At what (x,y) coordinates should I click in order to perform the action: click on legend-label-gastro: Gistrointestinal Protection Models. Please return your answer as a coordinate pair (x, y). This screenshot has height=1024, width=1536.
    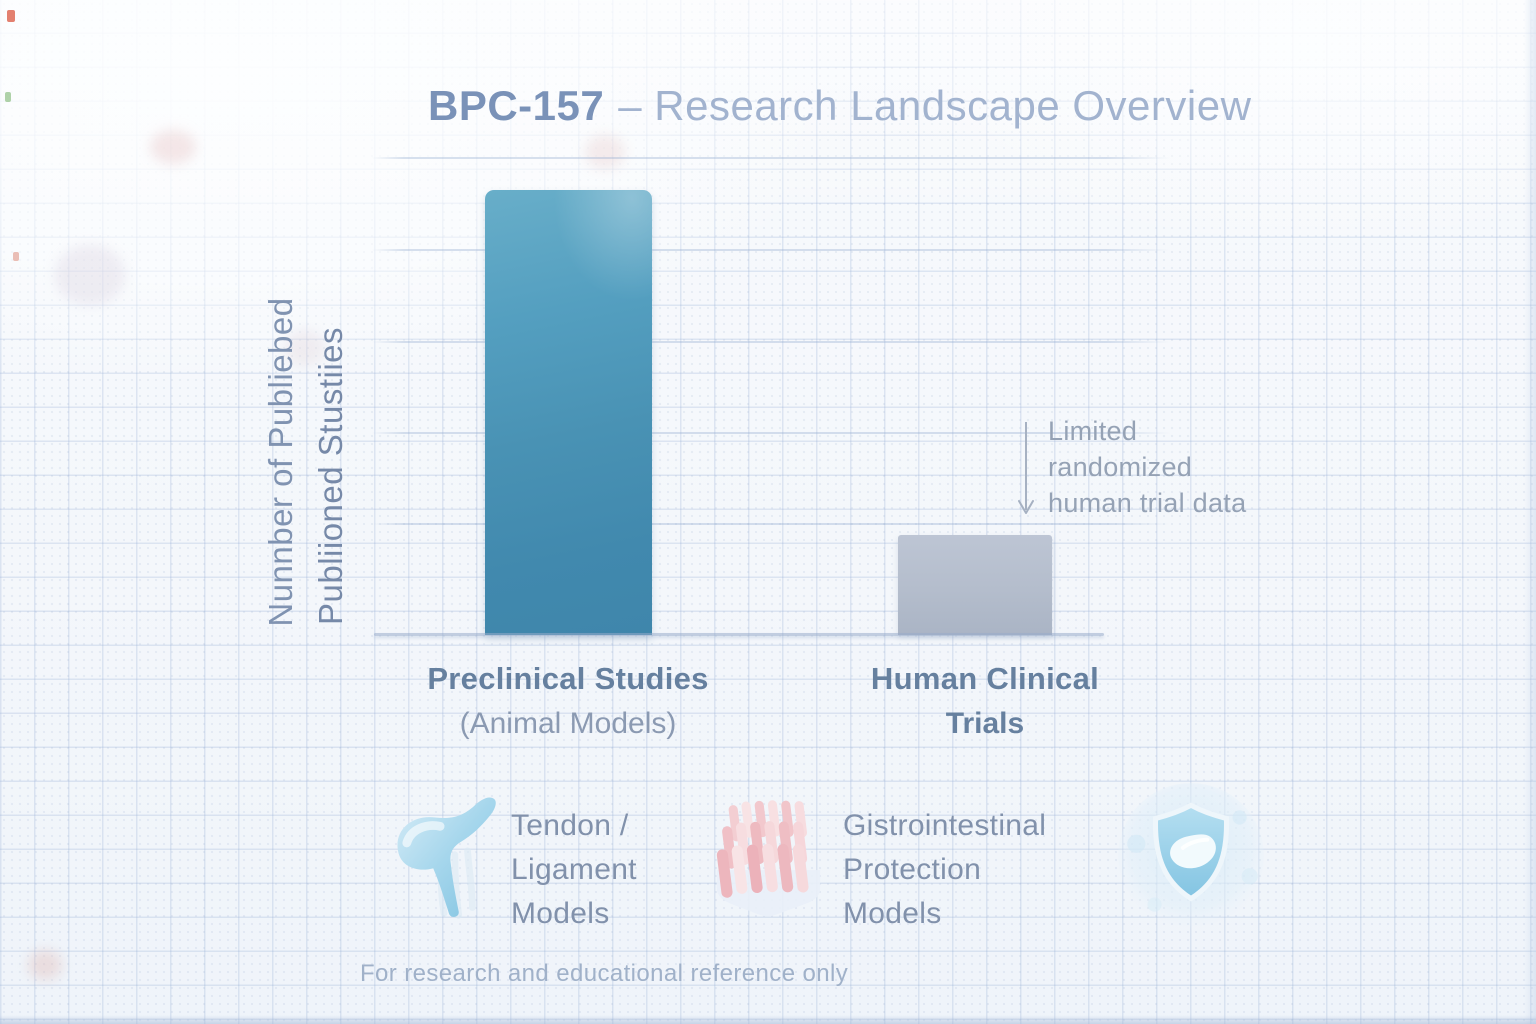
    Looking at the image, I should click on (945, 869).